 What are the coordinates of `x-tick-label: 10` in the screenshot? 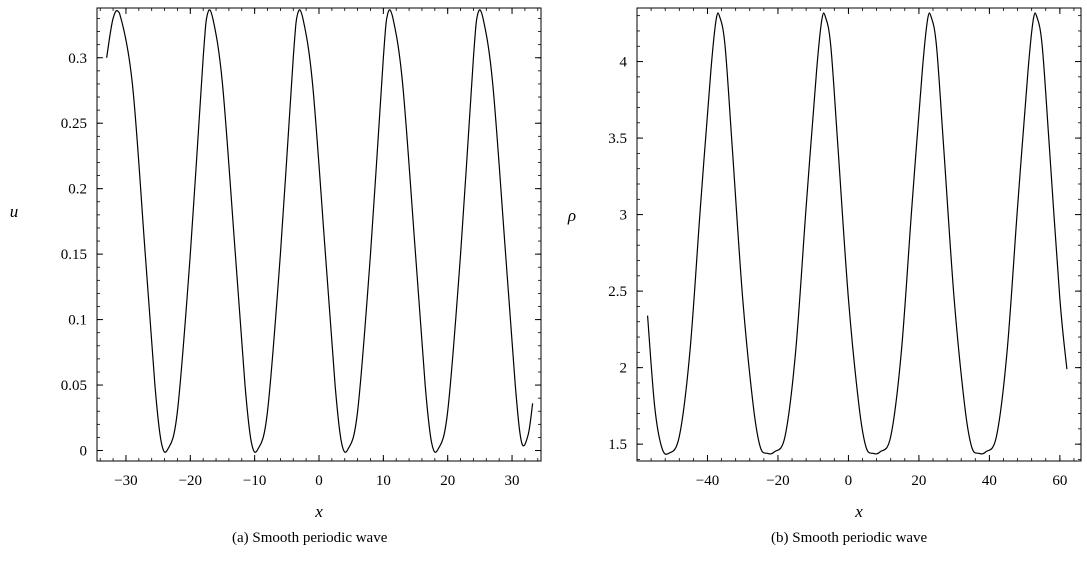 It's located at (383, 481).